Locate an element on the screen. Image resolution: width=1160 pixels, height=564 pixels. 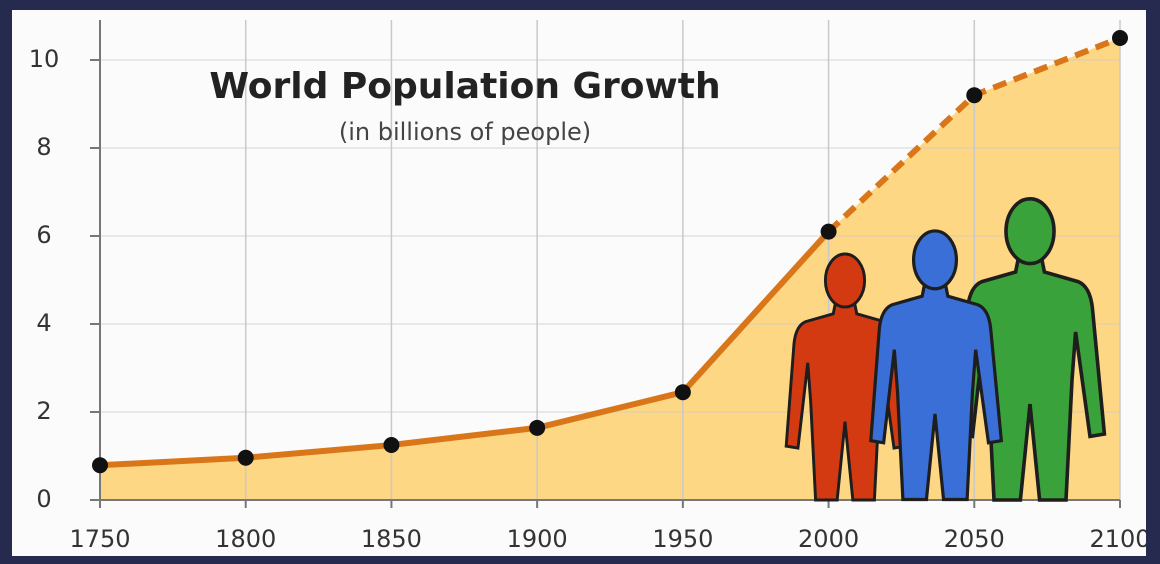
x-tick-label: 2100 is located at coordinates (1119, 539).